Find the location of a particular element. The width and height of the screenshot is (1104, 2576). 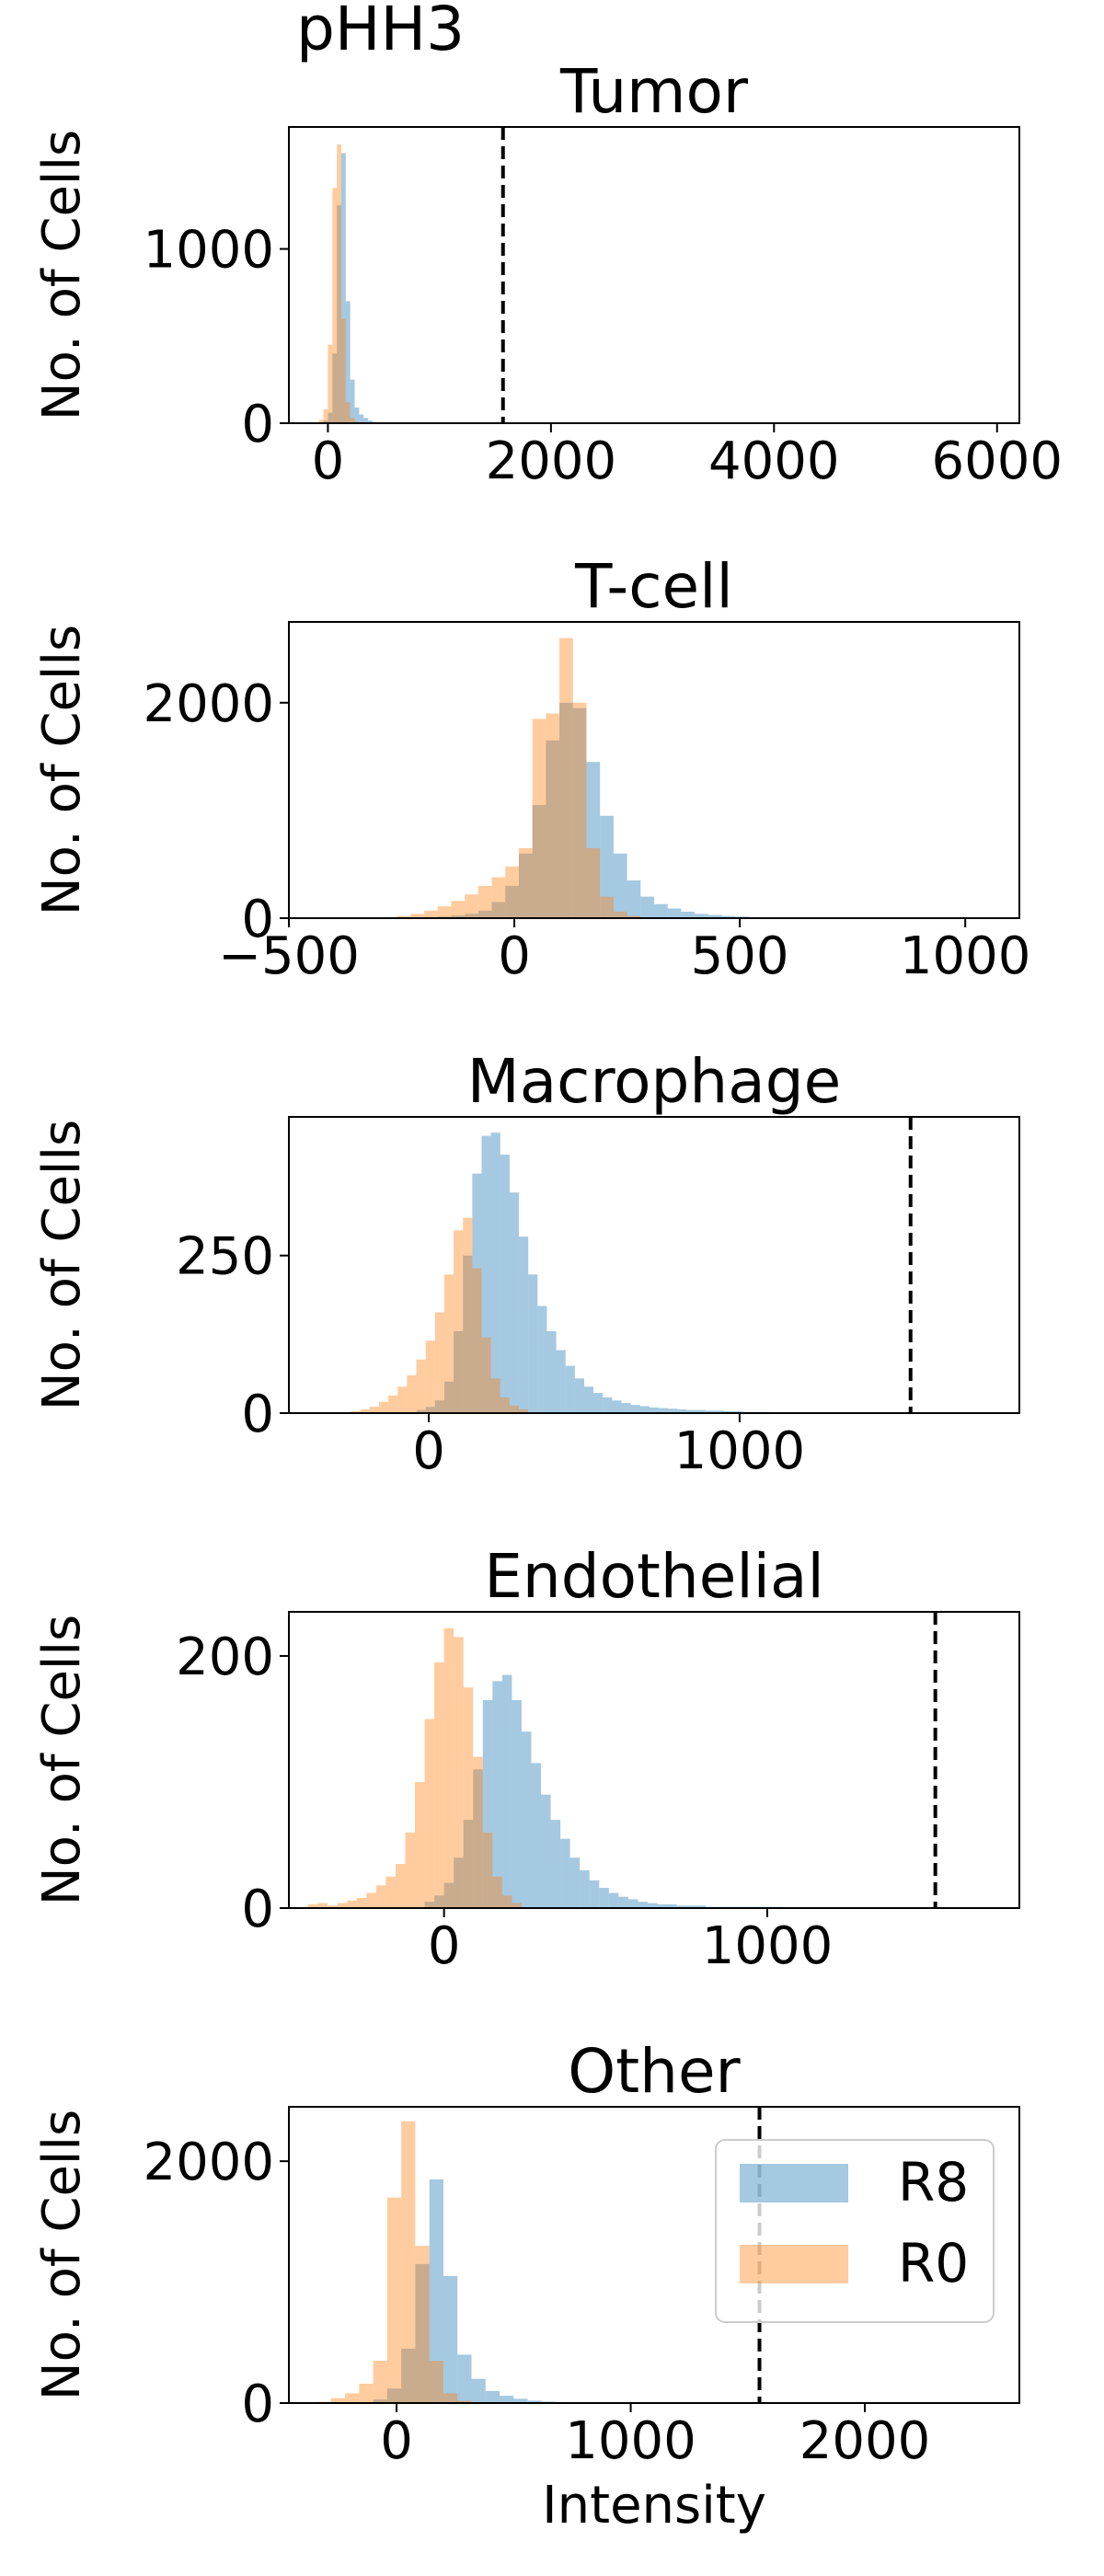

panel-title: Endothelial is located at coordinates (654, 1576).